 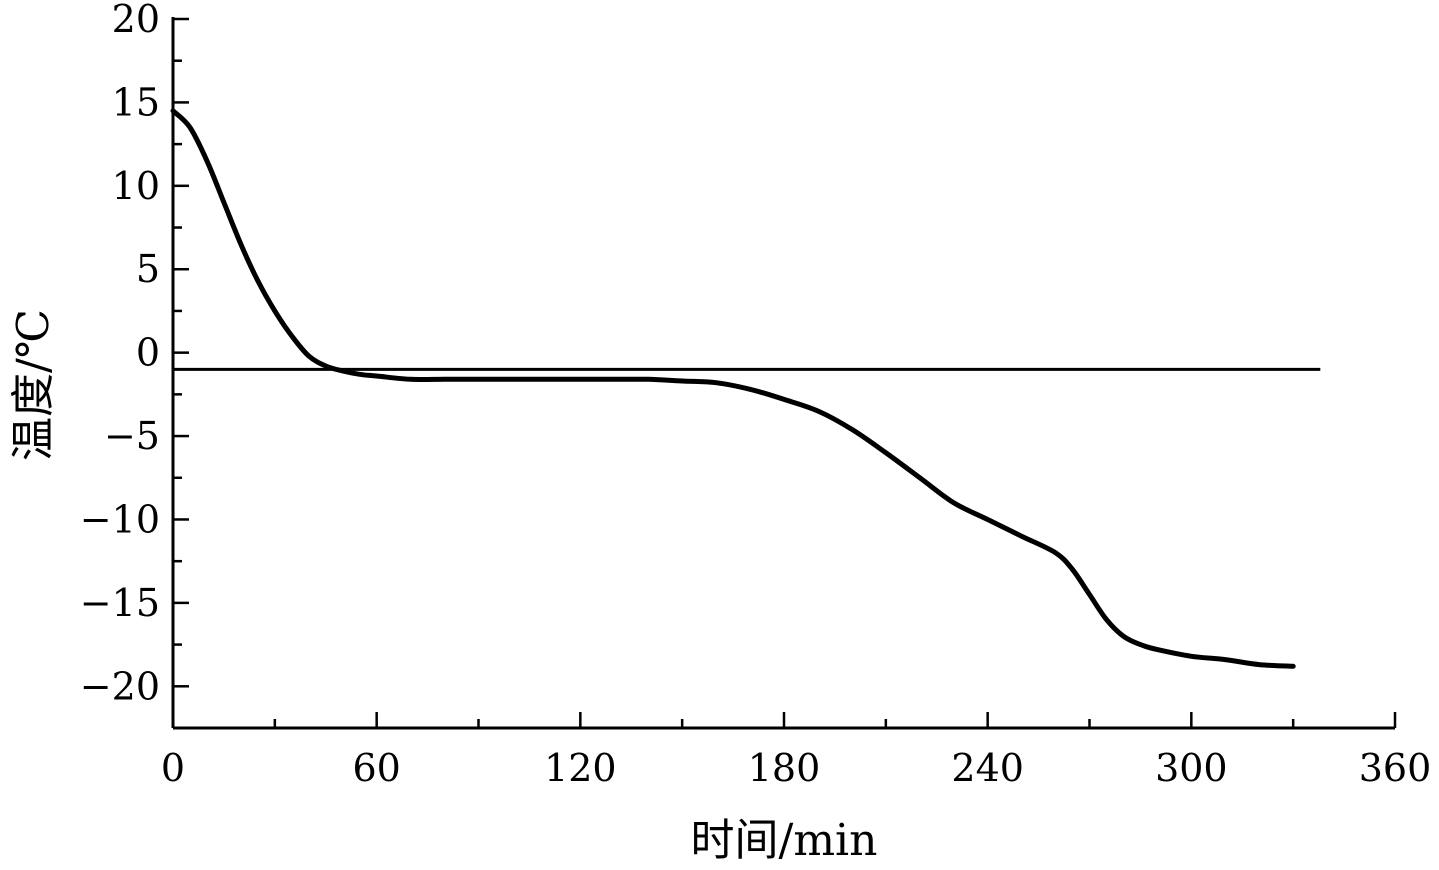 What do you see at coordinates (132, 436) in the screenshot?
I see `y-tick-label: −5` at bounding box center [132, 436].